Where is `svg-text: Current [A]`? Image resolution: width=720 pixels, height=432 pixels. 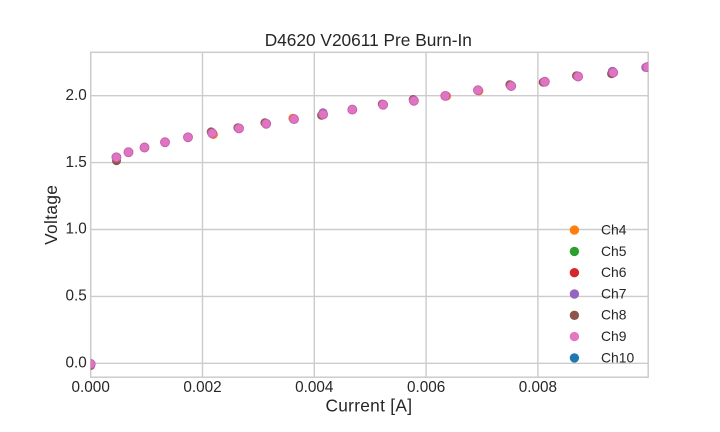
svg-text: Current [A] is located at coordinates (368, 405).